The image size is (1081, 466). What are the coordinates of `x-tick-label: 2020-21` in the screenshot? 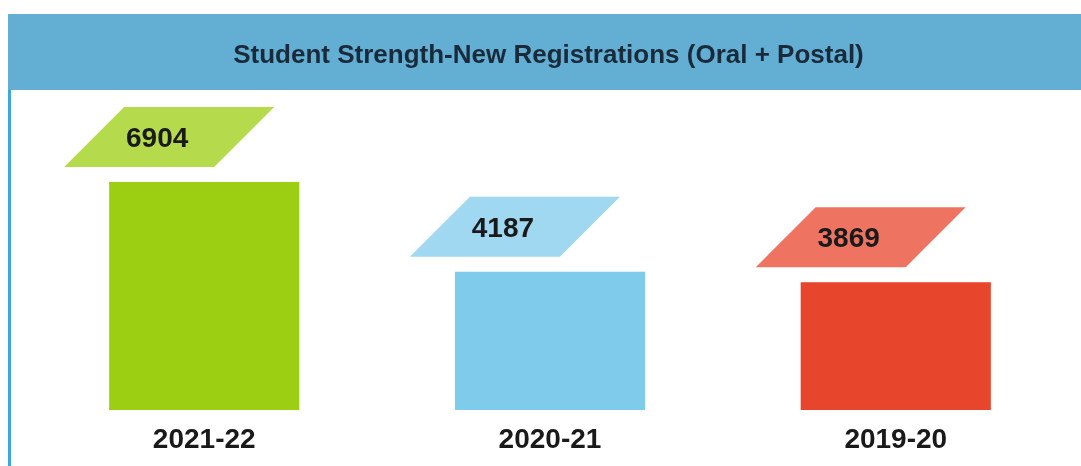 It's located at (550, 438).